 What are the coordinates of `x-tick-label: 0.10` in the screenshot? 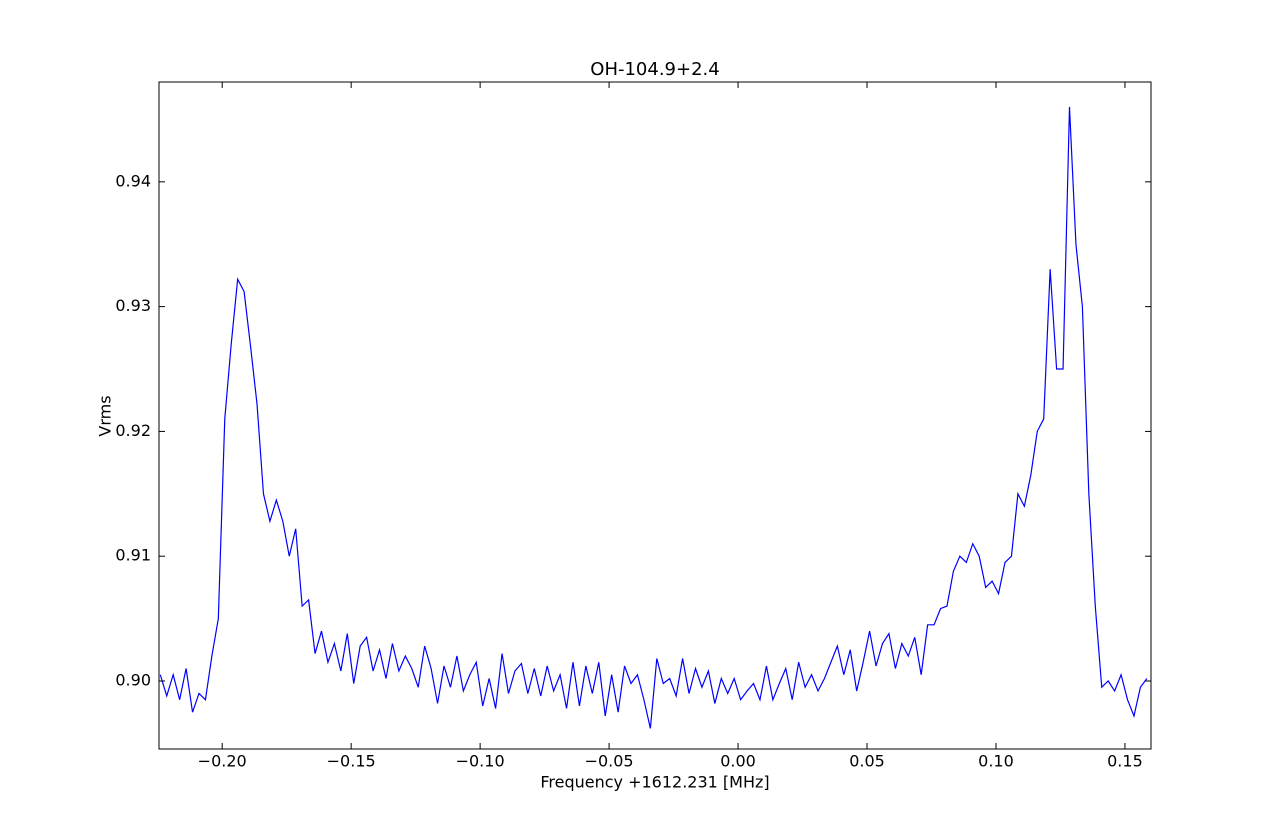 It's located at (996, 761).